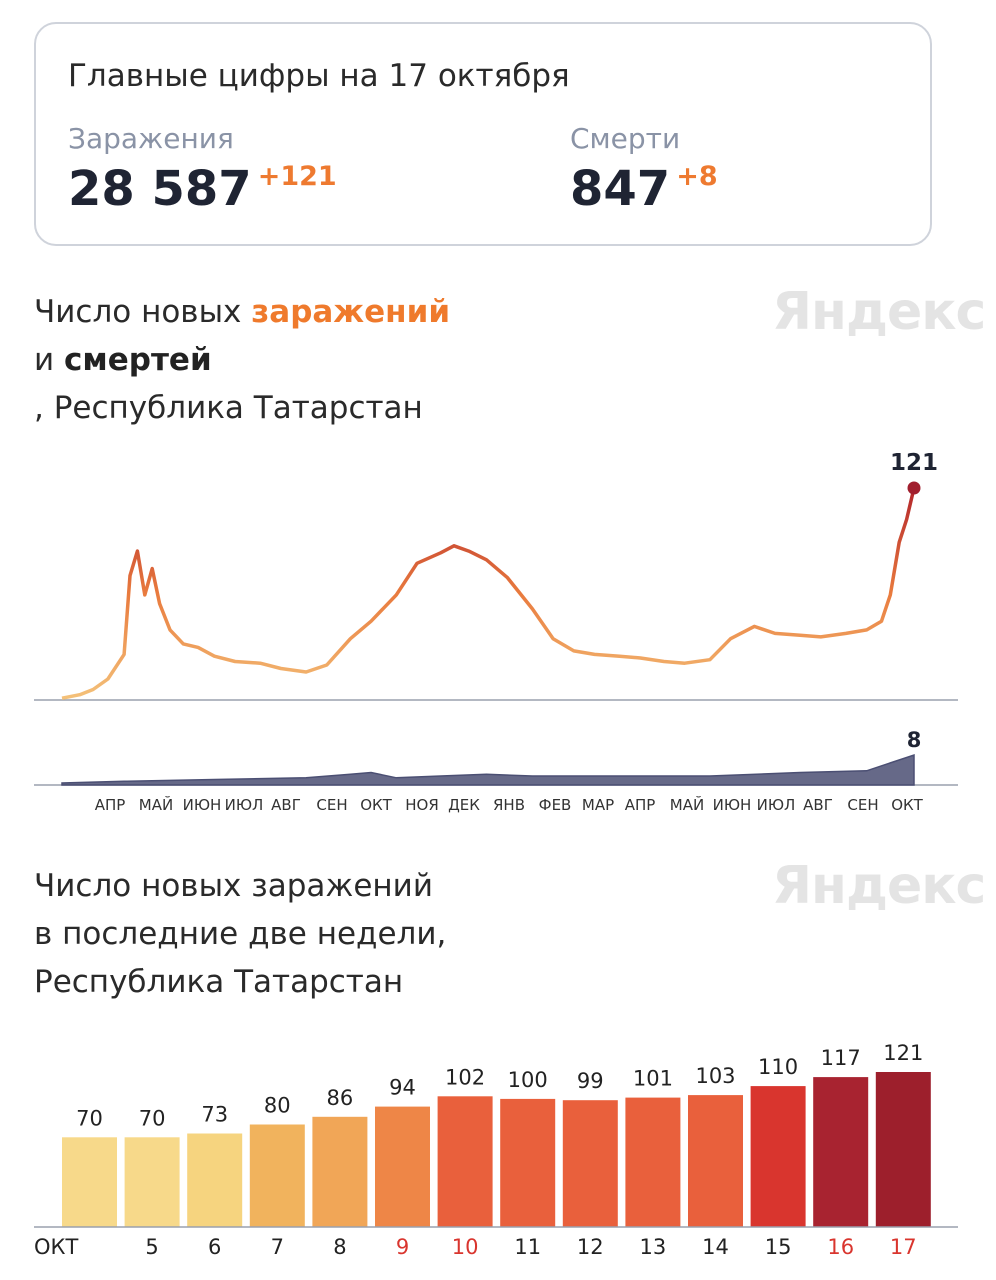  I want to click on bar-value-label: 102, so click(465, 1077).